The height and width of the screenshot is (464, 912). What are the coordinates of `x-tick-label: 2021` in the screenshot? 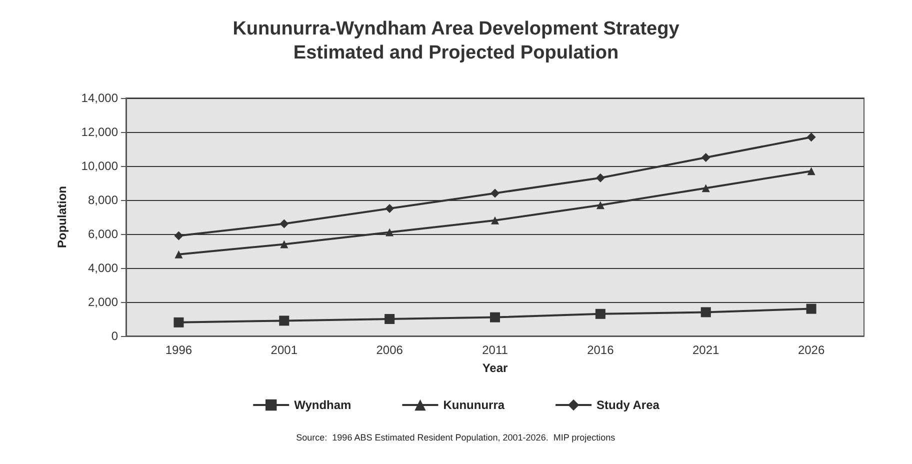 It's located at (706, 350).